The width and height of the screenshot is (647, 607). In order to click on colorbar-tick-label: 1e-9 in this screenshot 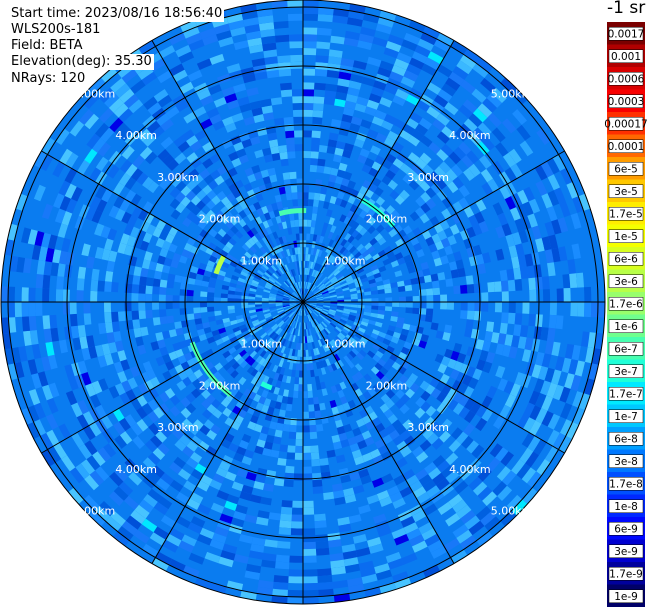, I will do `click(626, 597)`.